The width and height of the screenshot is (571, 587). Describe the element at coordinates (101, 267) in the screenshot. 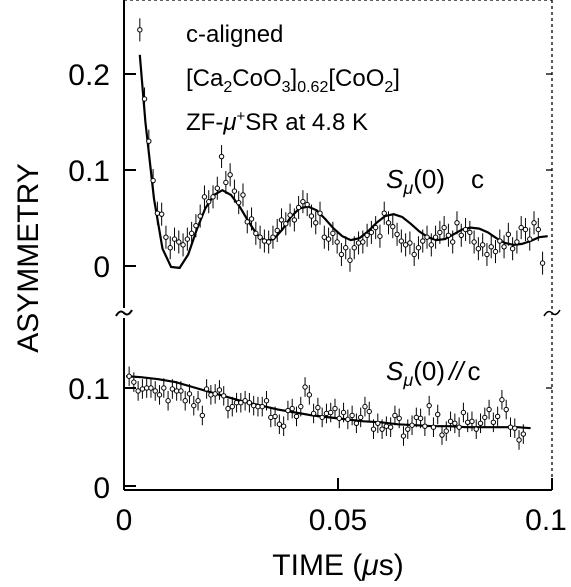

I see `y-tick-label-top-0: 0` at that location.